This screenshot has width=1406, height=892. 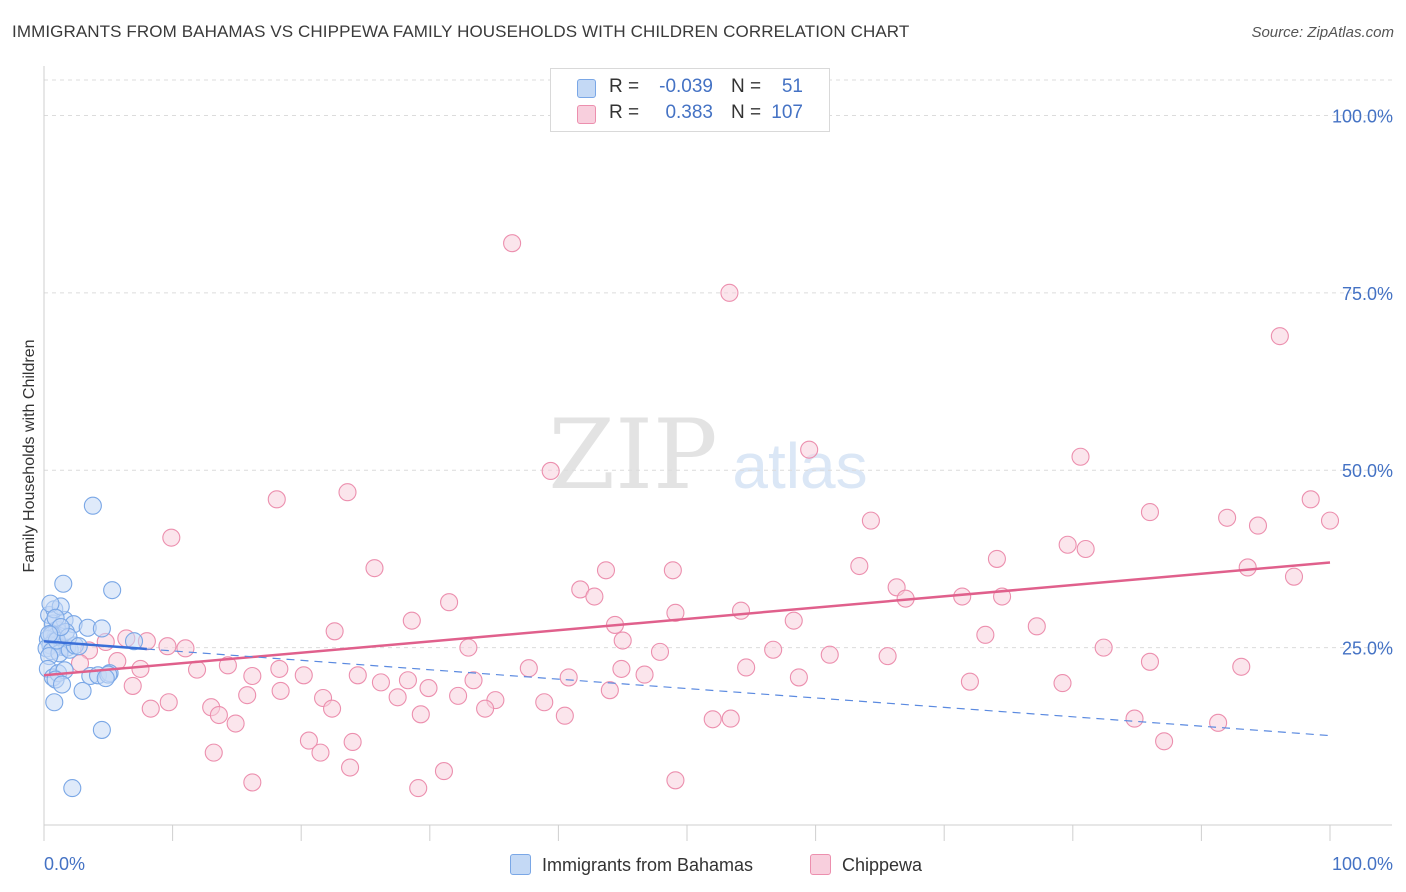 I want to click on watermark-zip: ZIP, so click(x=632, y=455).